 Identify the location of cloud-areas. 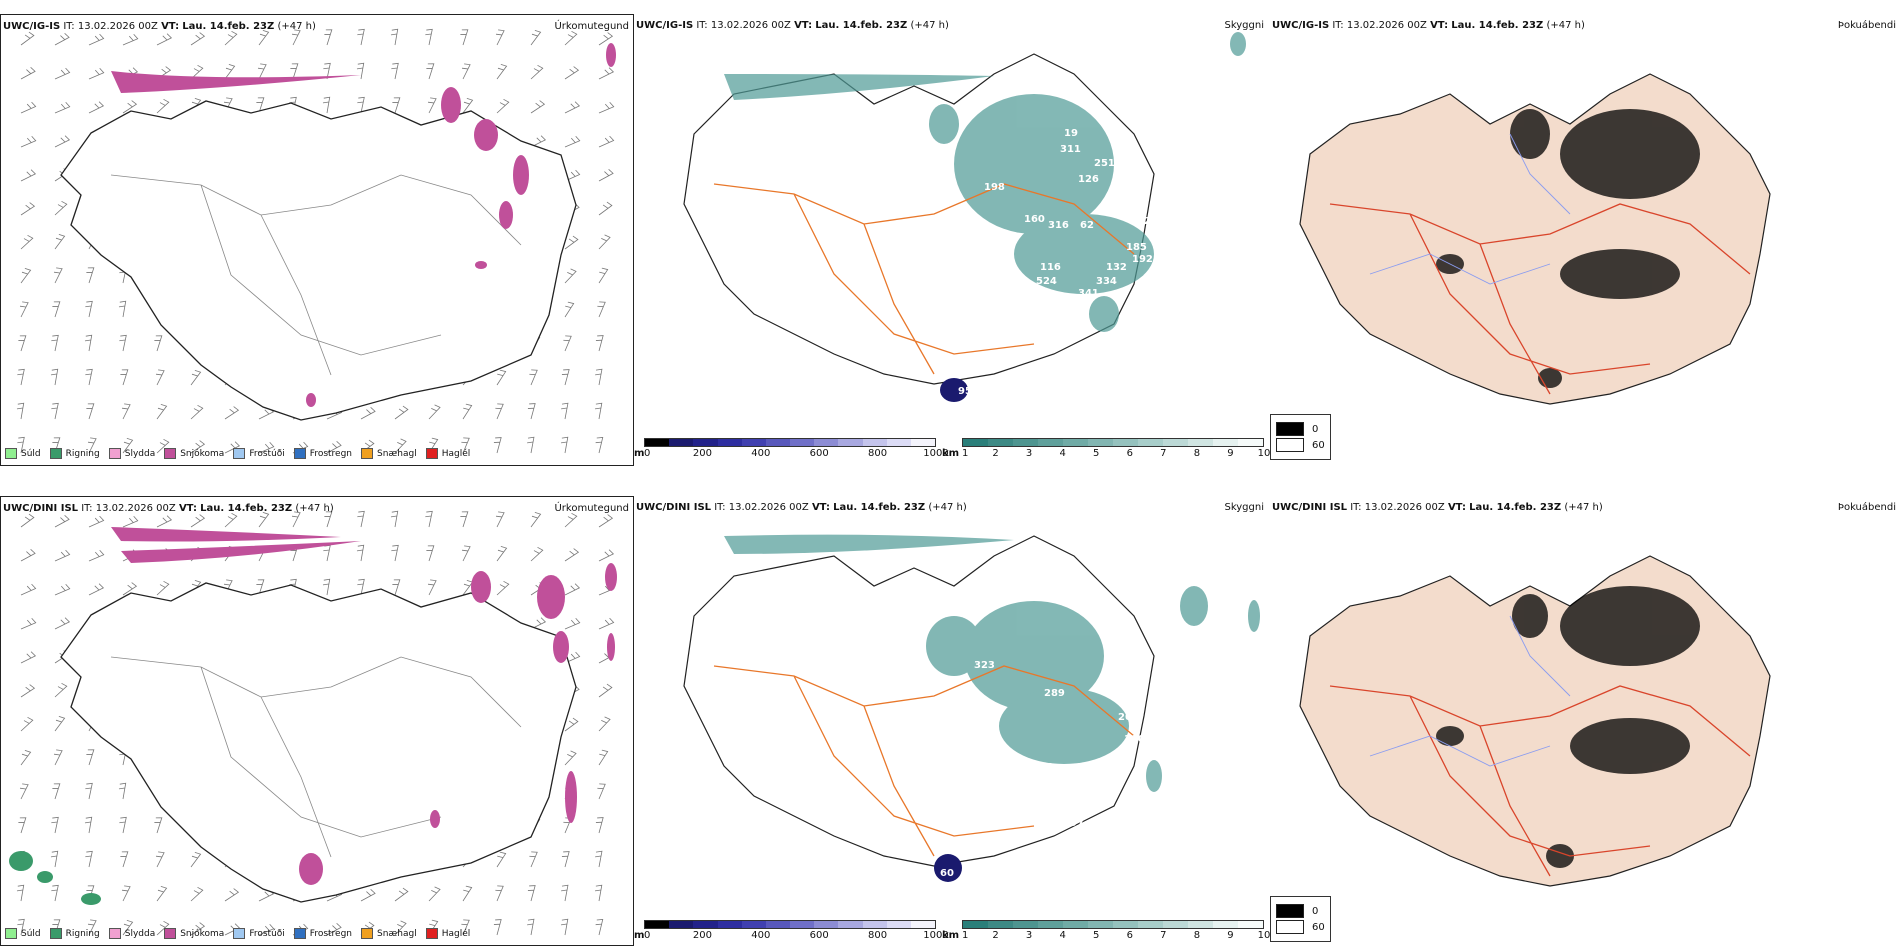
(992, 663).